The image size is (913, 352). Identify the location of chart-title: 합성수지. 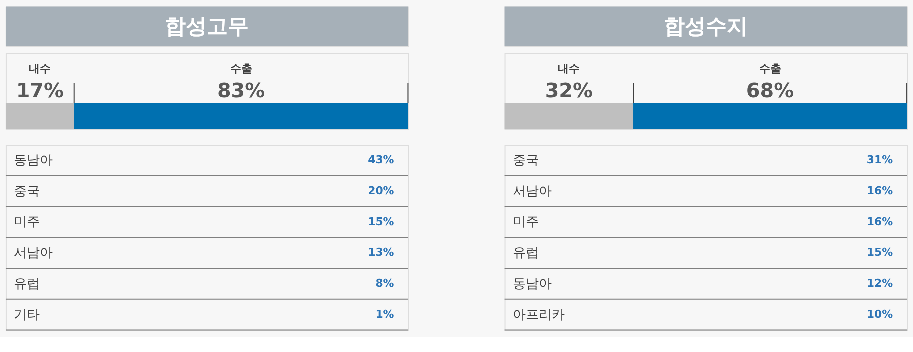
(706, 26).